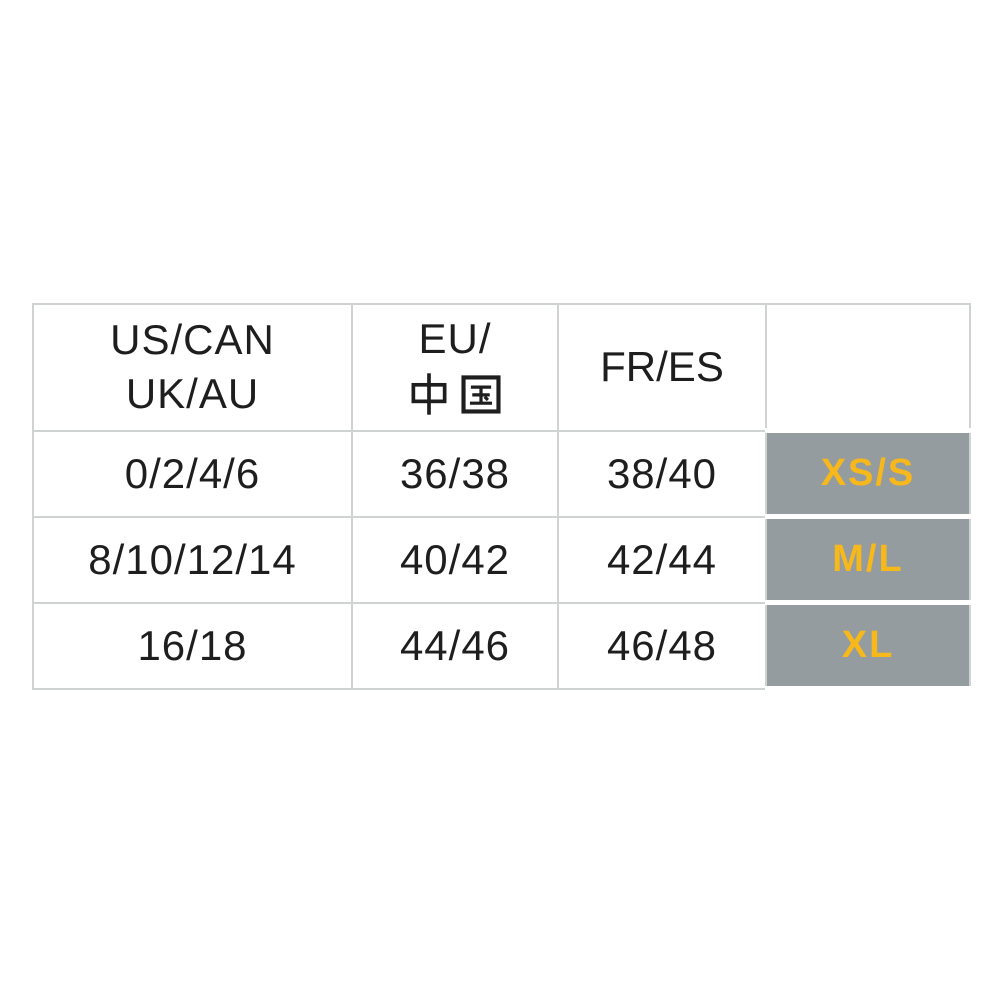  What do you see at coordinates (192, 367) in the screenshot?
I see `header-us-can-uk-au: US/CAN UK/AU` at bounding box center [192, 367].